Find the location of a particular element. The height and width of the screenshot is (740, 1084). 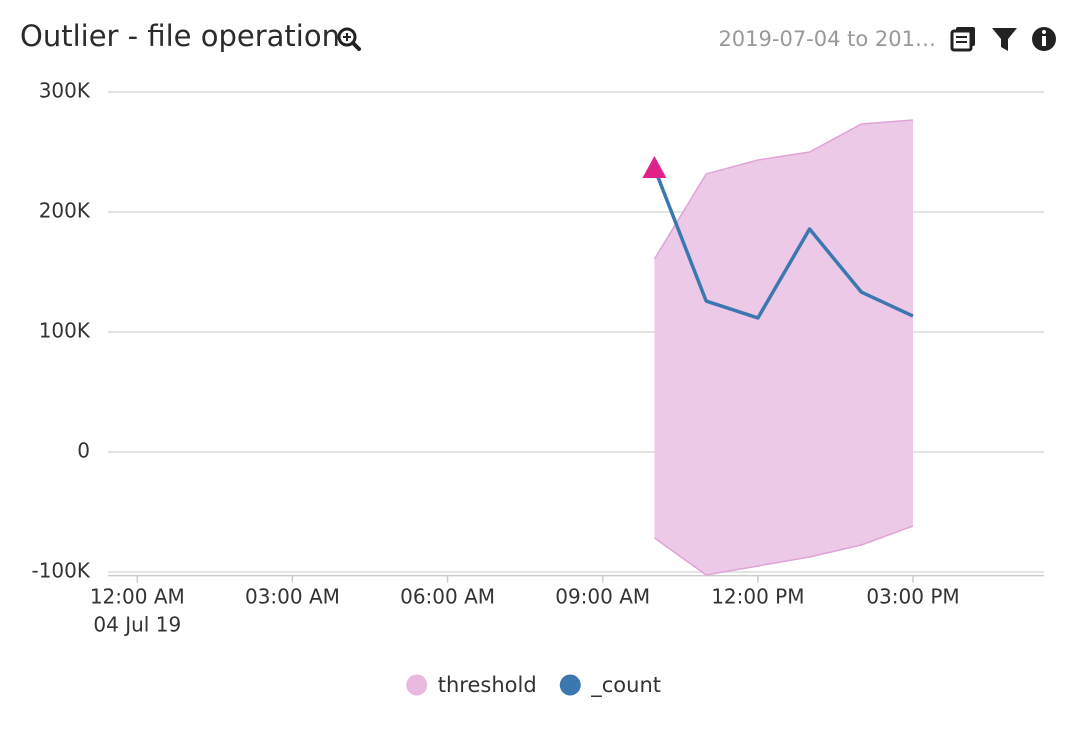

count-line is located at coordinates (783, 243).